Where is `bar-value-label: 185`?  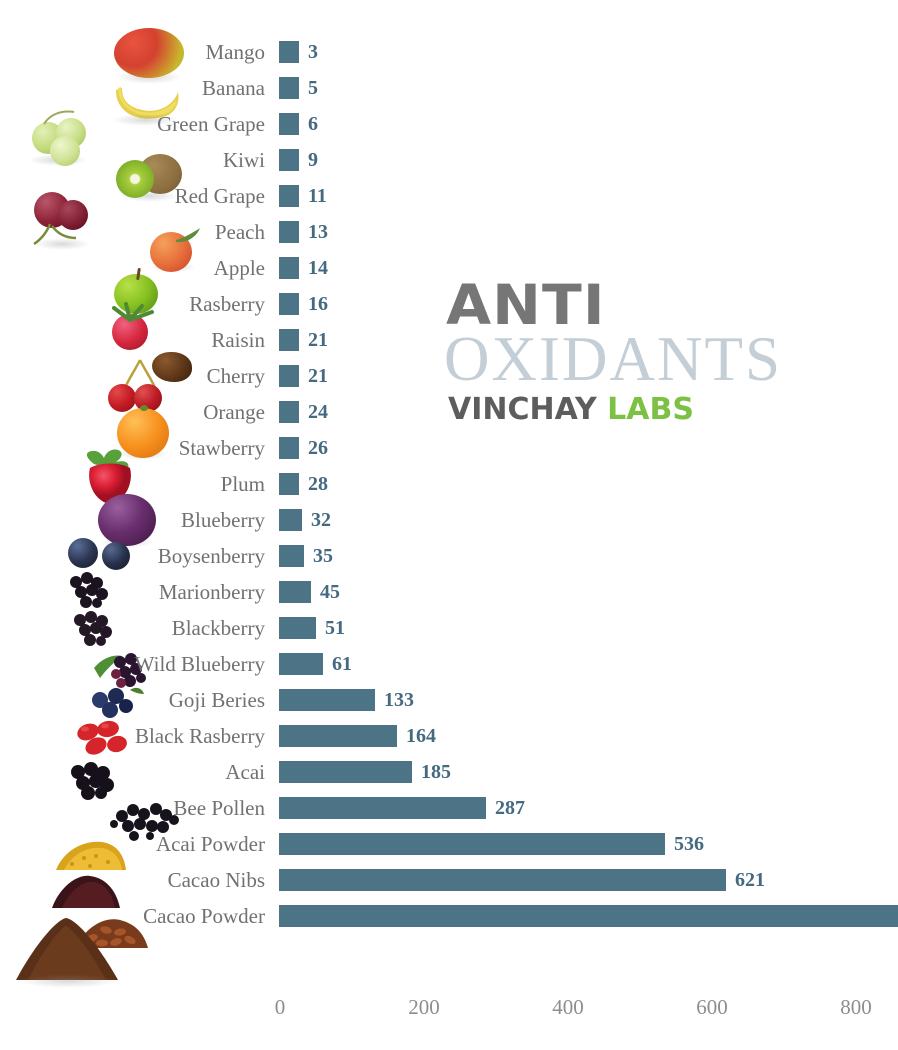
bar-value-label: 185 is located at coordinates (436, 772).